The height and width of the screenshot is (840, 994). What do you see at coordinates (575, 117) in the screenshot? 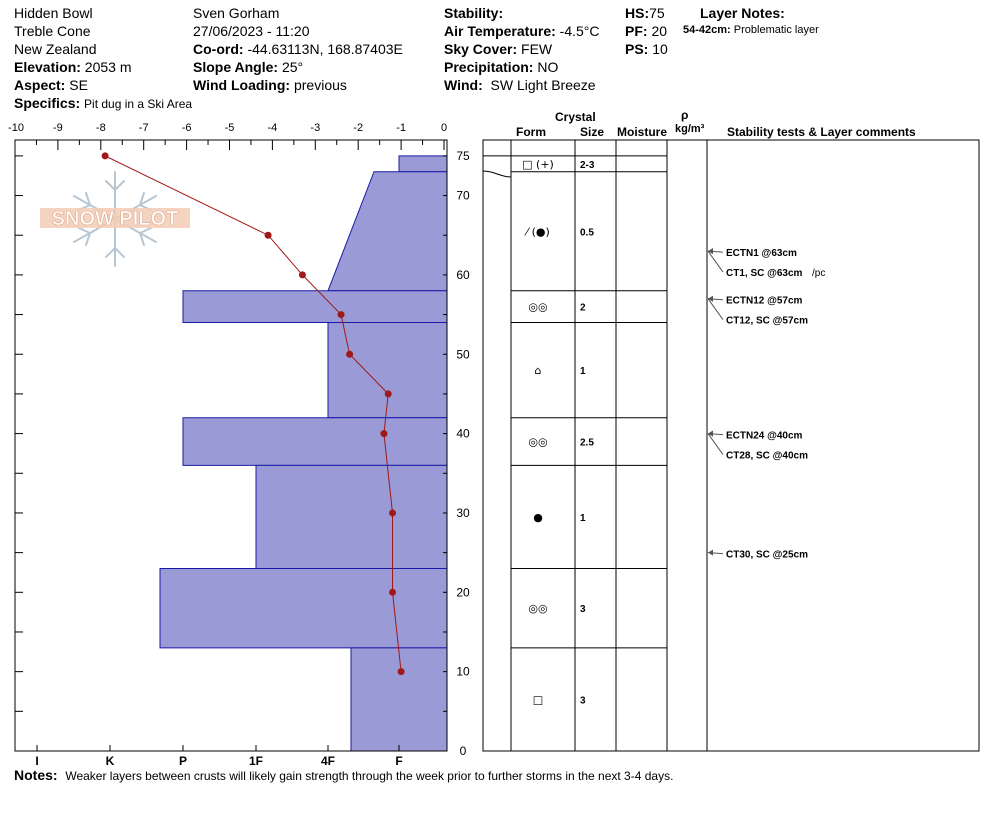
I see `header-crystal: Crystal` at bounding box center [575, 117].